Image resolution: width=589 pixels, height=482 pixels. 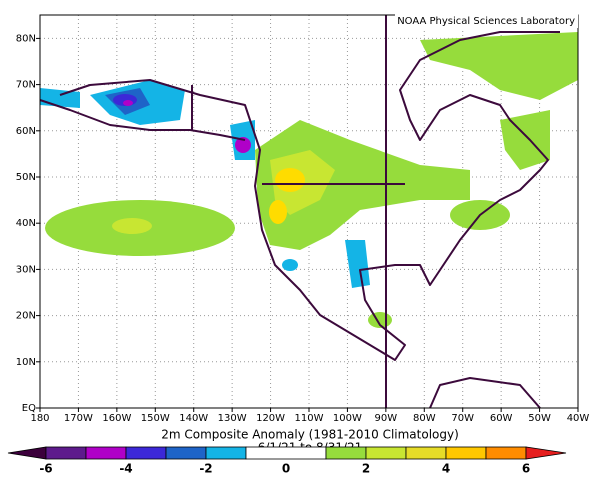 What do you see at coordinates (26, 316) in the screenshot?
I see `y-tick-label: 20N` at bounding box center [26, 316].